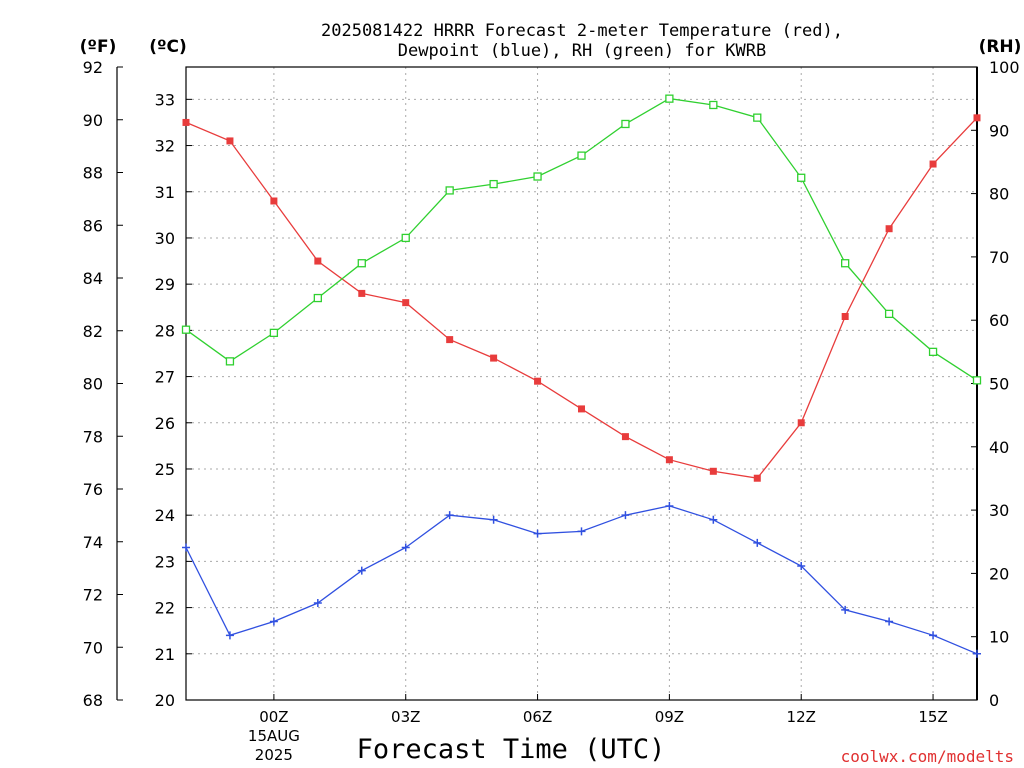 This screenshot has height=768, width=1024. Describe the element at coordinates (165, 238) in the screenshot. I see `celsius-tick-label: 30` at that location.